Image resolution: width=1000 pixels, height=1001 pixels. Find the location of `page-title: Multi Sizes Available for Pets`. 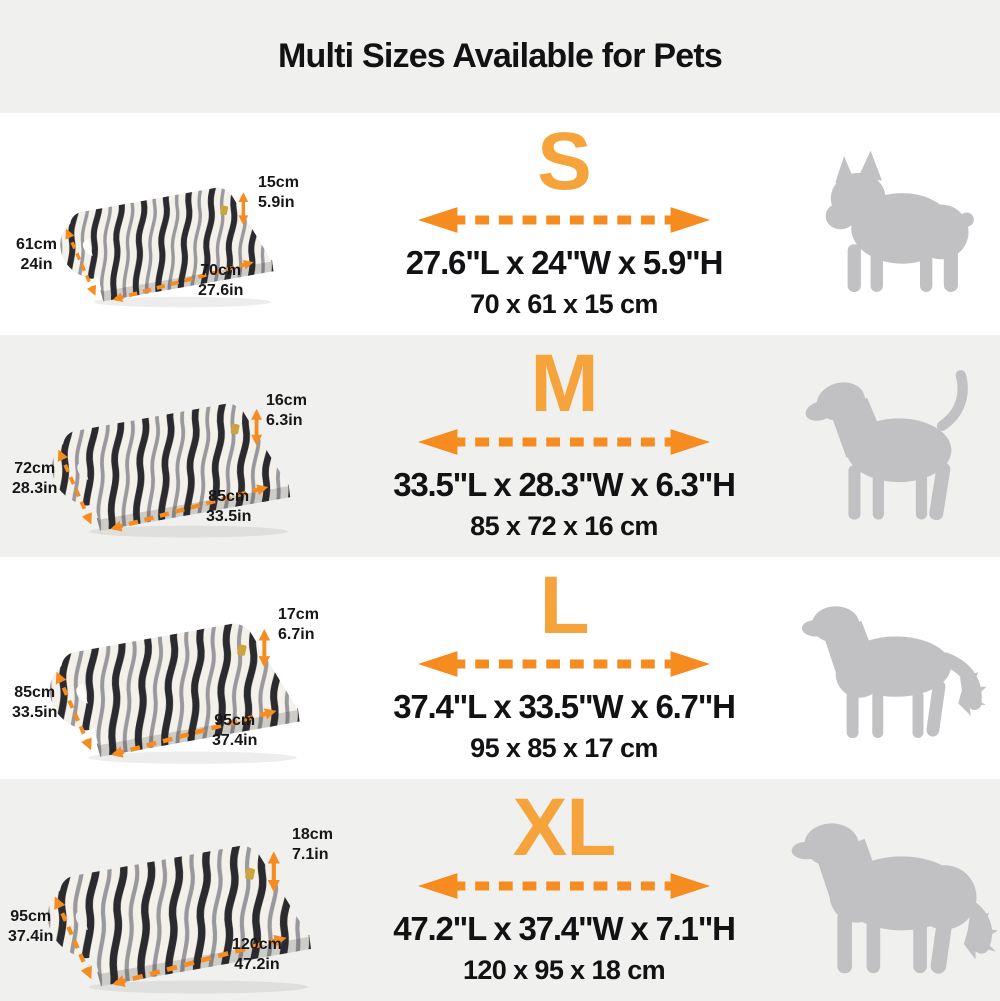

page-title: Multi Sizes Available for Pets is located at coordinates (500, 56).